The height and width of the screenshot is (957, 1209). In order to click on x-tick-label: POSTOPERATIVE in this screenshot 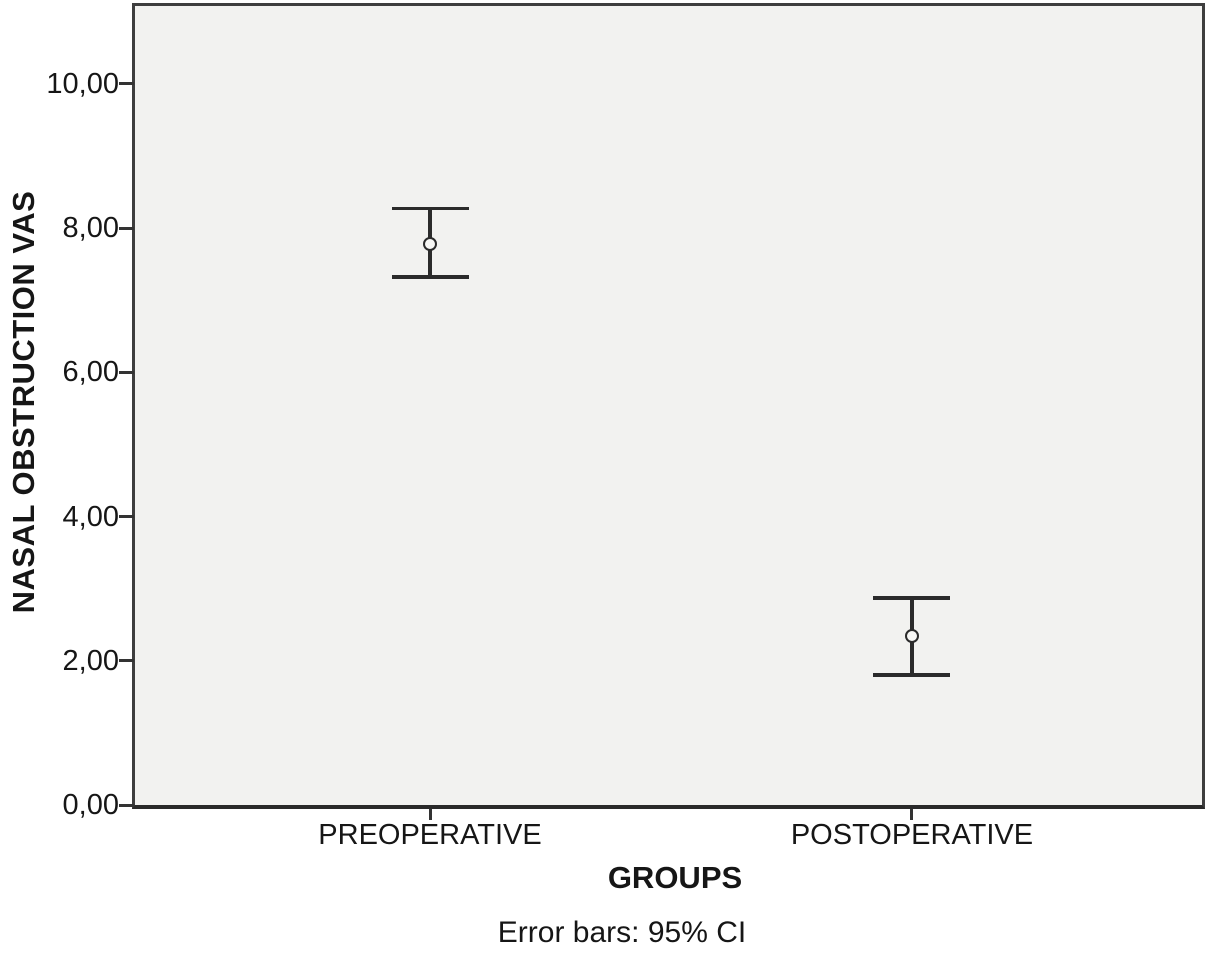, I will do `click(912, 835)`.